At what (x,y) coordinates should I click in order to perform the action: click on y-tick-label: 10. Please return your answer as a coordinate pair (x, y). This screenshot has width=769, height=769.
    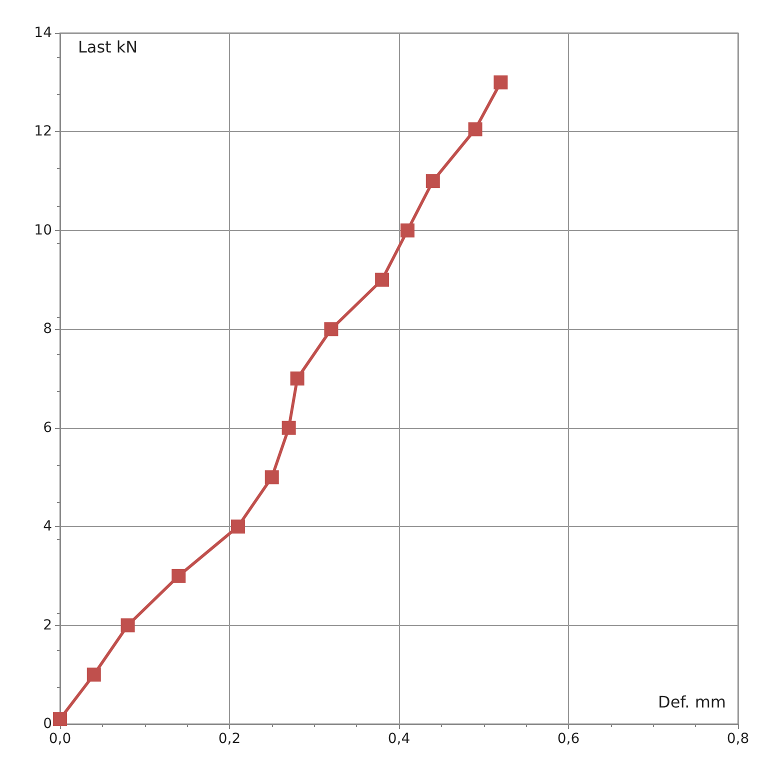
    Looking at the image, I should click on (43, 230).